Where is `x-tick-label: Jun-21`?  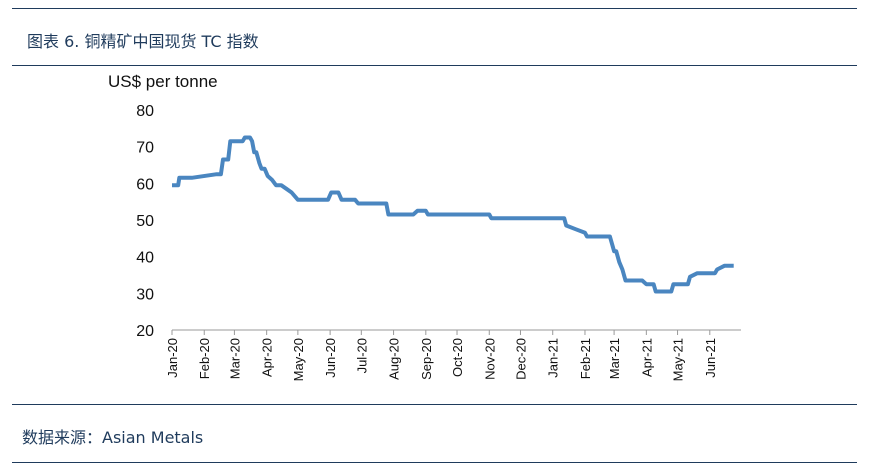
x-tick-label: Jun-21 is located at coordinates (710, 358).